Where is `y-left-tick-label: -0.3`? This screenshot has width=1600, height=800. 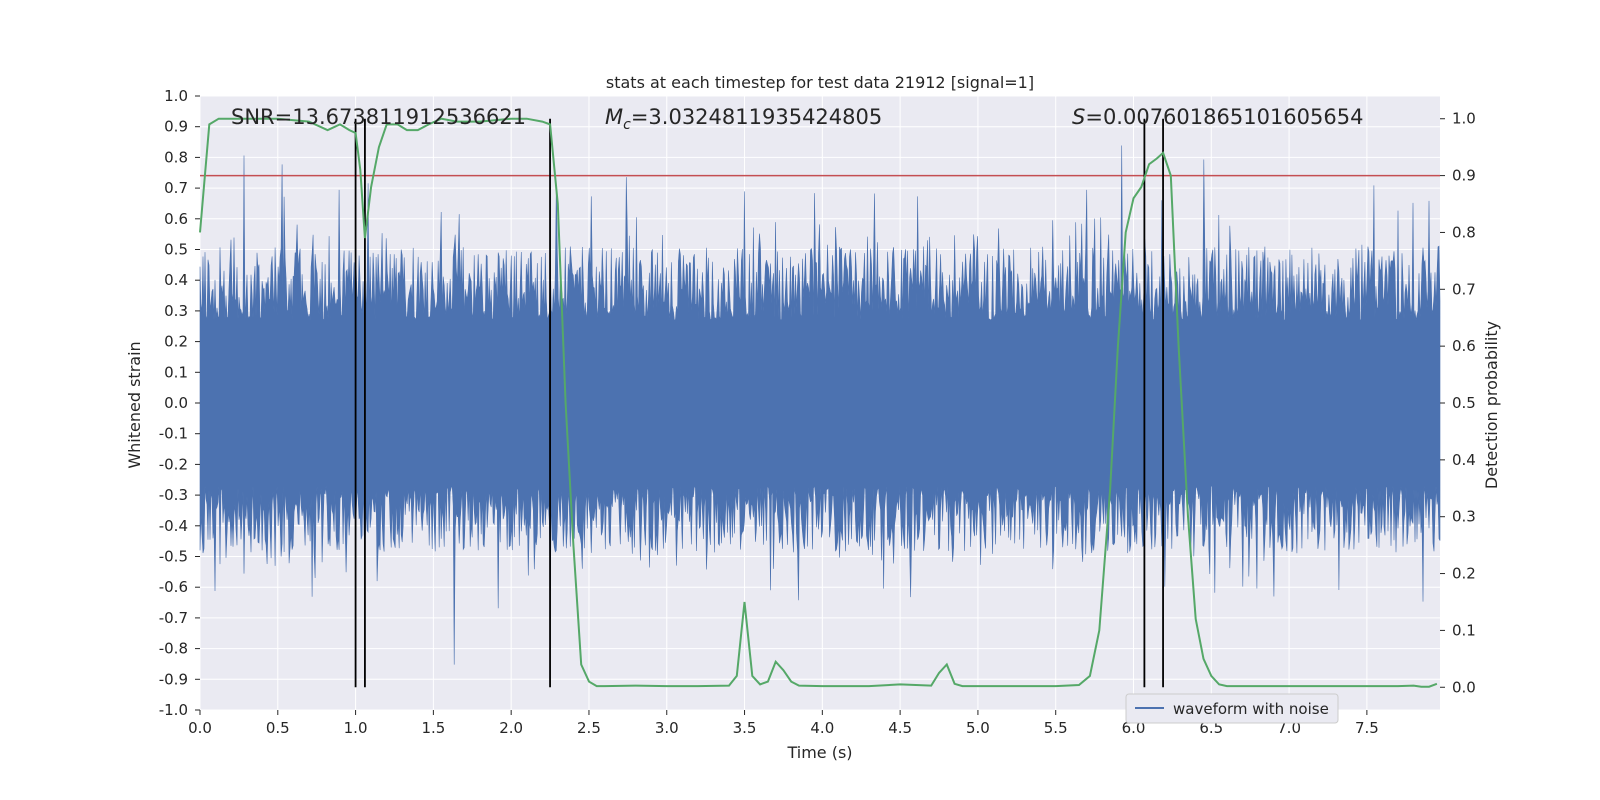
y-left-tick-label: -0.3 is located at coordinates (173, 495).